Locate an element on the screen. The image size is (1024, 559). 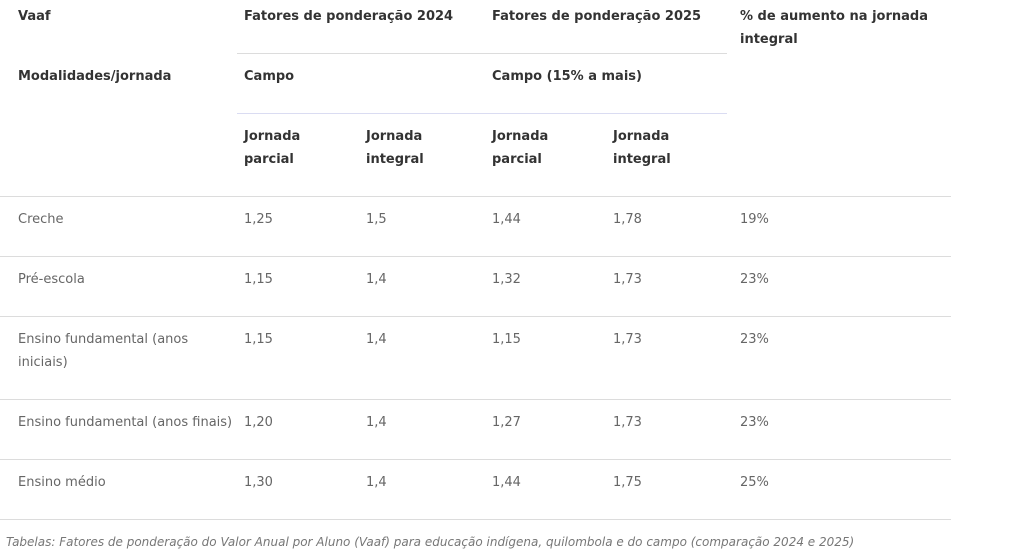
row-fundamental-iniciais-parcial-2025: 1,15 is located at coordinates (506, 339).